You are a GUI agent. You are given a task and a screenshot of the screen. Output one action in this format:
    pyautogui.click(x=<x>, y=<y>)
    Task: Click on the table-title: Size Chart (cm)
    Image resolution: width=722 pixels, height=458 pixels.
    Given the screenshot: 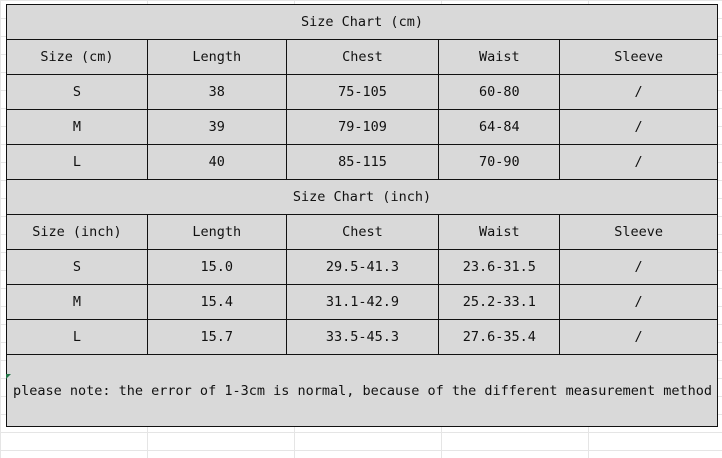 What is the action you would take?
    pyautogui.click(x=362, y=22)
    